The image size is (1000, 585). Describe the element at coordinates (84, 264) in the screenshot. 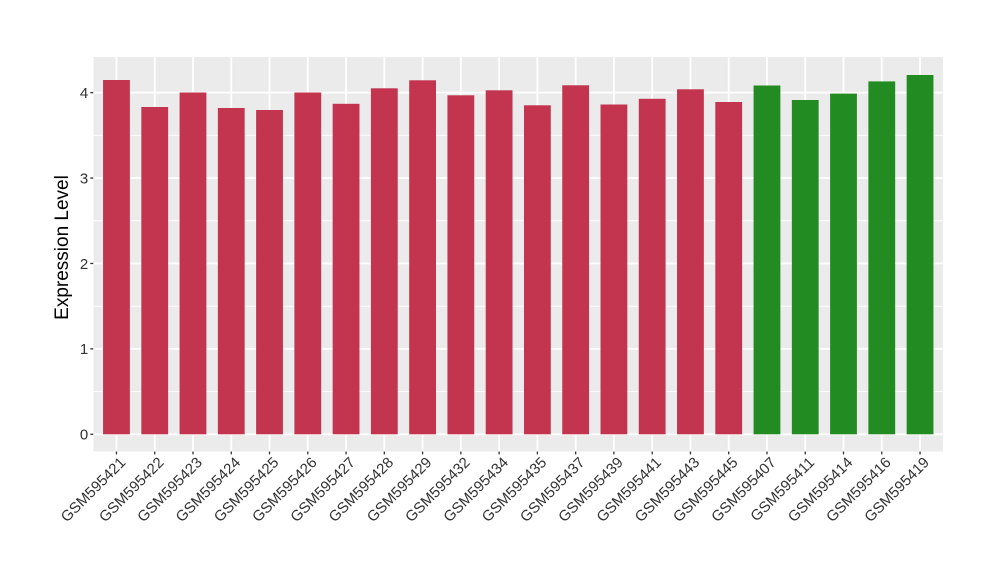

I see `svg-text: 2` at that location.